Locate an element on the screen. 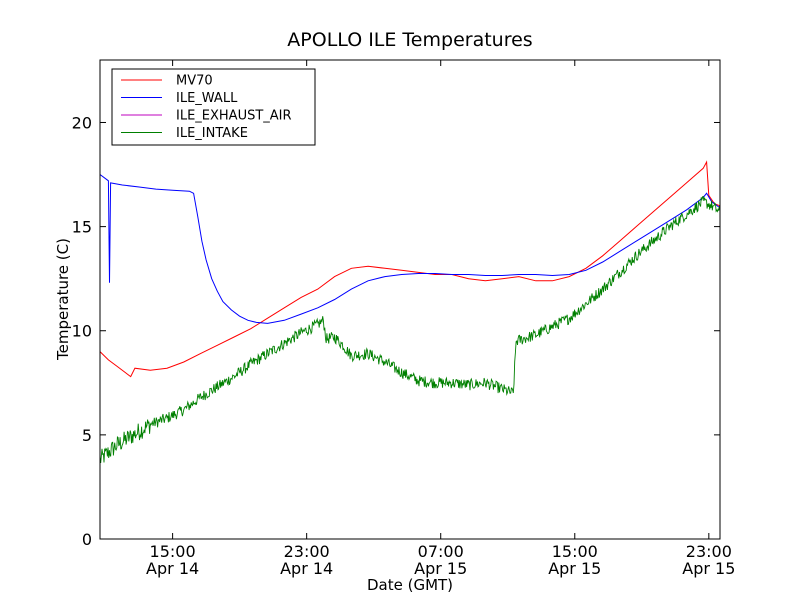  legend: MV70 ILE_WALL ILE_EXHAUST_AIR ILE_INTAKE is located at coordinates (213, 107).